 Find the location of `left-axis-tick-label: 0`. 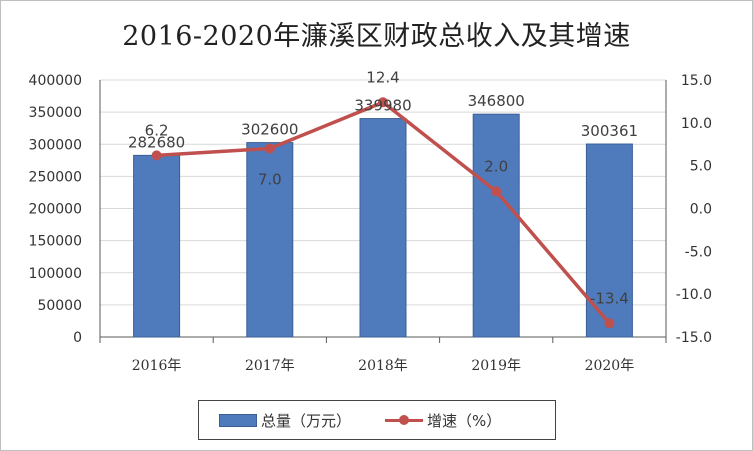

left-axis-tick-label: 0 is located at coordinates (77, 338).